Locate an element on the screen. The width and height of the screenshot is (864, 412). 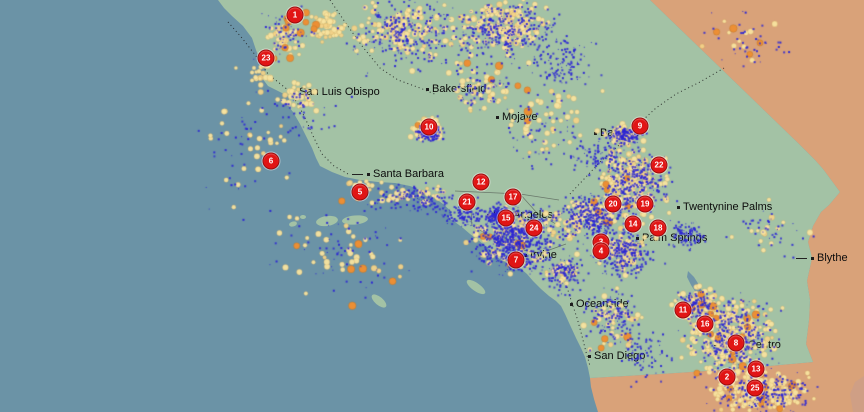
quake-marker-20: 20 is located at coordinates (613, 204).